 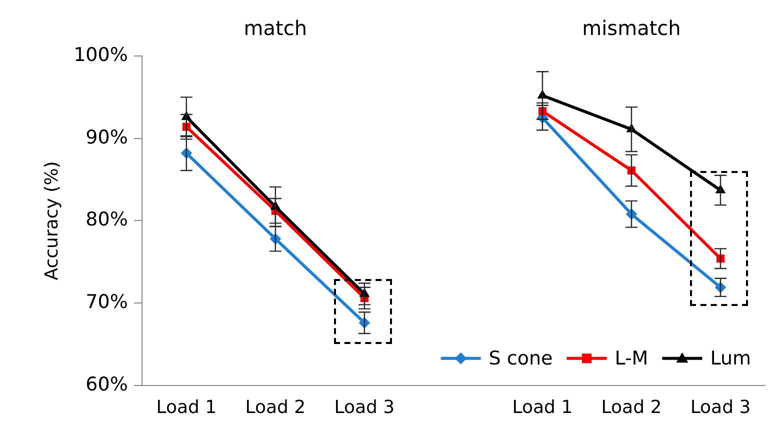 What do you see at coordinates (107, 137) in the screenshot?
I see `y-tick-label: 90%` at bounding box center [107, 137].